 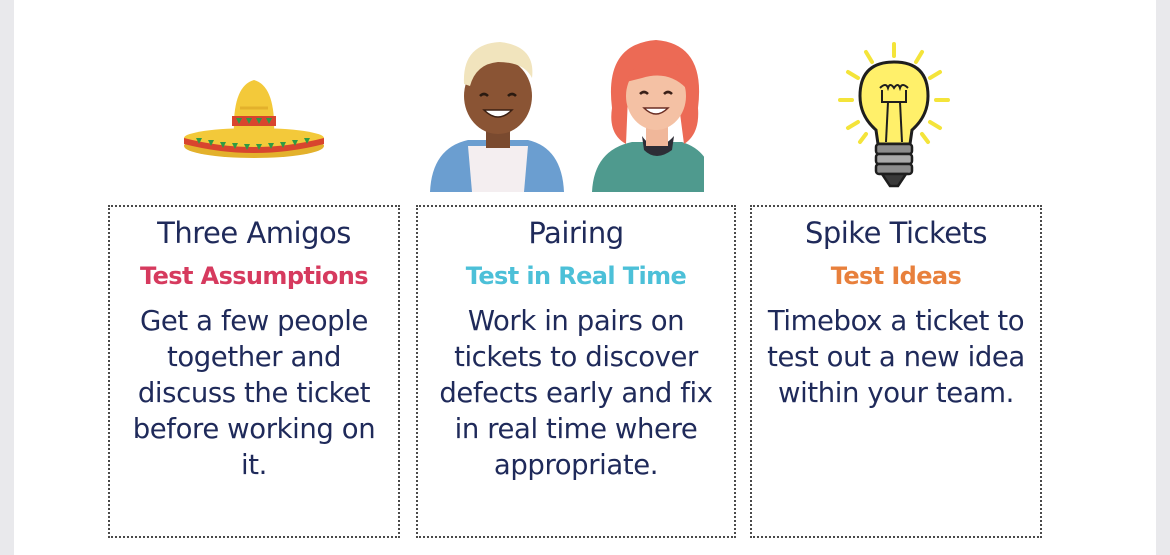 What do you see at coordinates (254, 276) in the screenshot?
I see `card-subtitle: Test Assumptions` at bounding box center [254, 276].